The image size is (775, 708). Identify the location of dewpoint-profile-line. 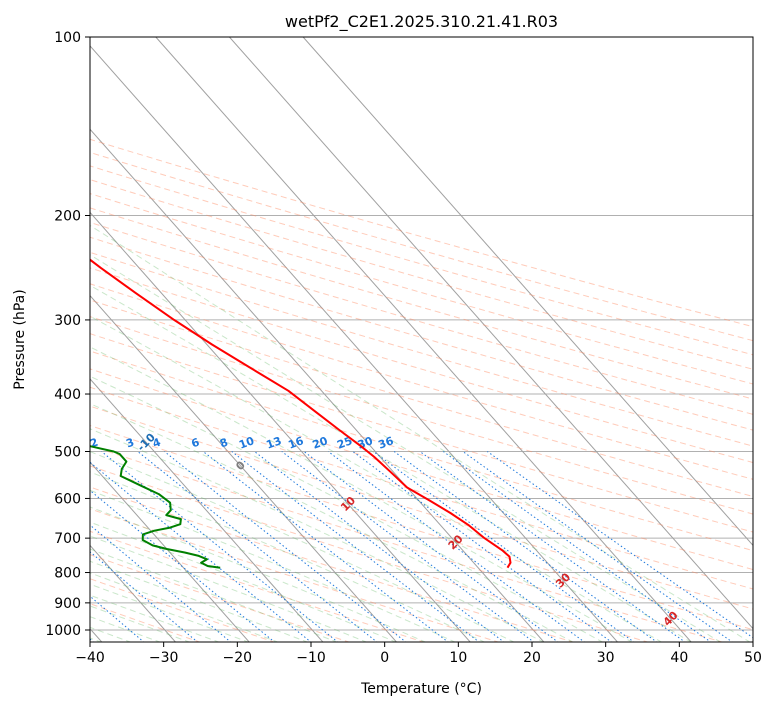
(155, 507).